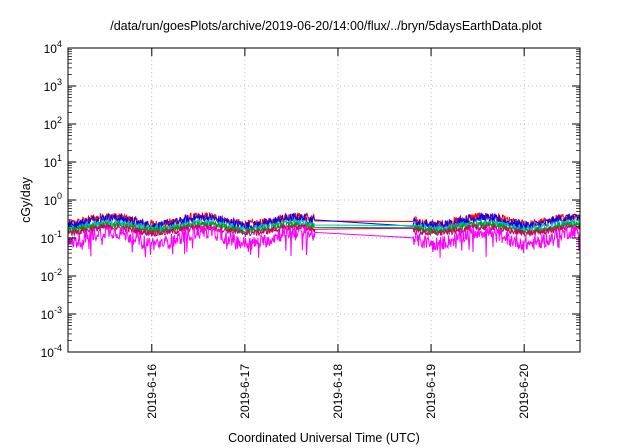  I want to click on x-tick-label: 2019-6-17, so click(245, 391).